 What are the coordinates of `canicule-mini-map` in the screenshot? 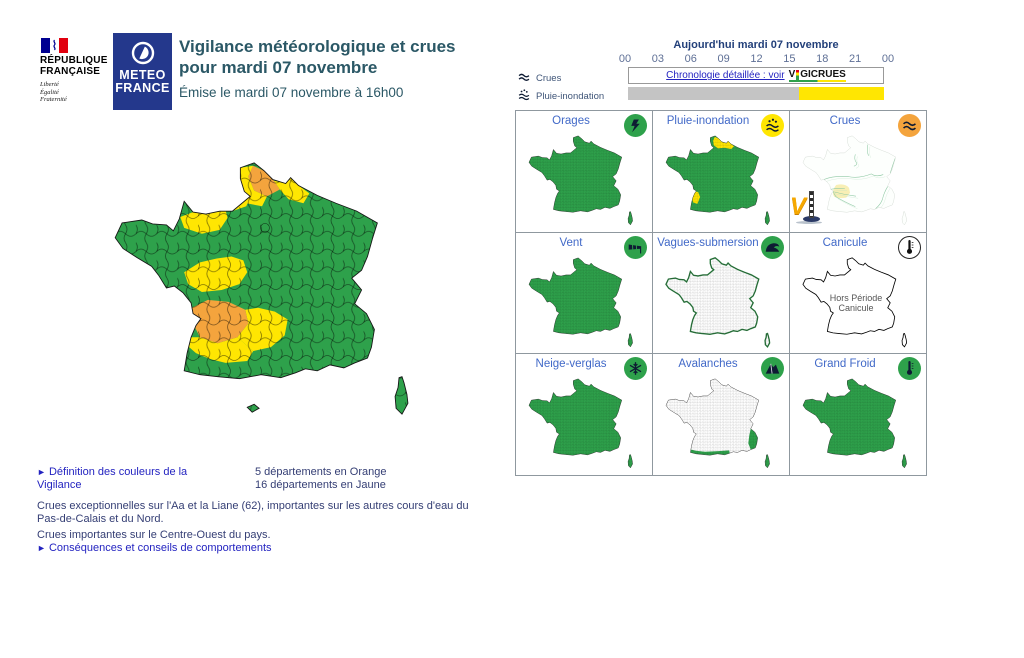 It's located at (856, 302).